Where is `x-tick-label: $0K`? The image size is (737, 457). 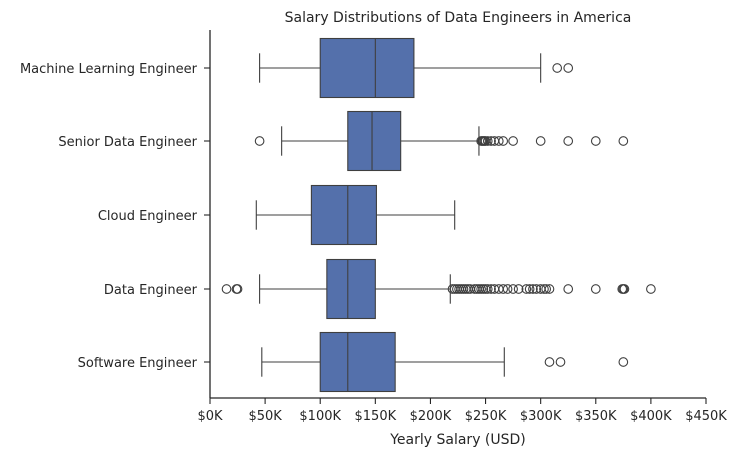
x-tick-label: $0K is located at coordinates (210, 416).